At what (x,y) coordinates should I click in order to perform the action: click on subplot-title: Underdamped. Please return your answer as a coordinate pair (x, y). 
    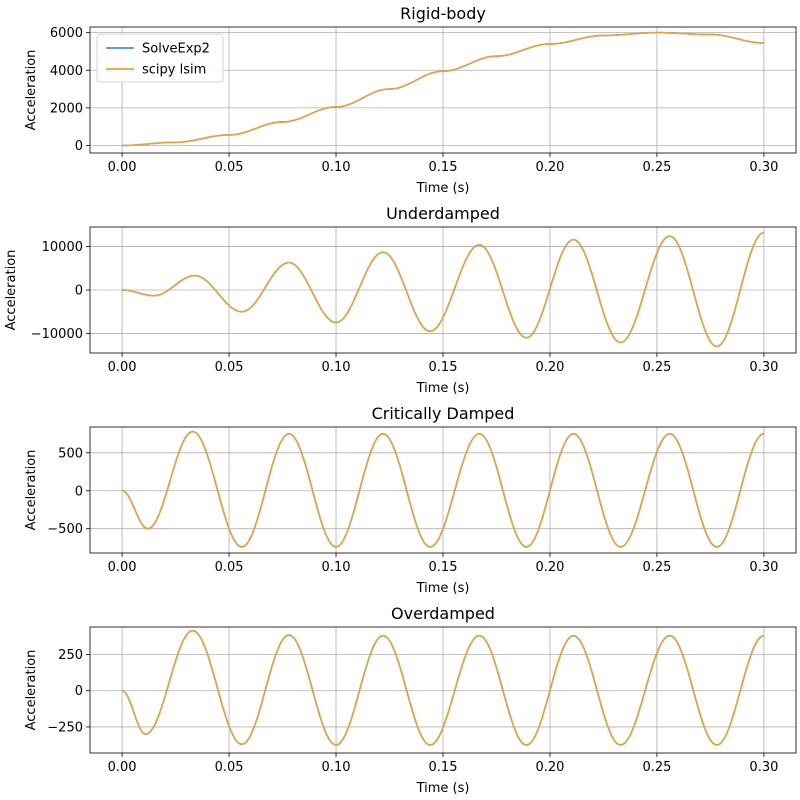
    Looking at the image, I should click on (443, 213).